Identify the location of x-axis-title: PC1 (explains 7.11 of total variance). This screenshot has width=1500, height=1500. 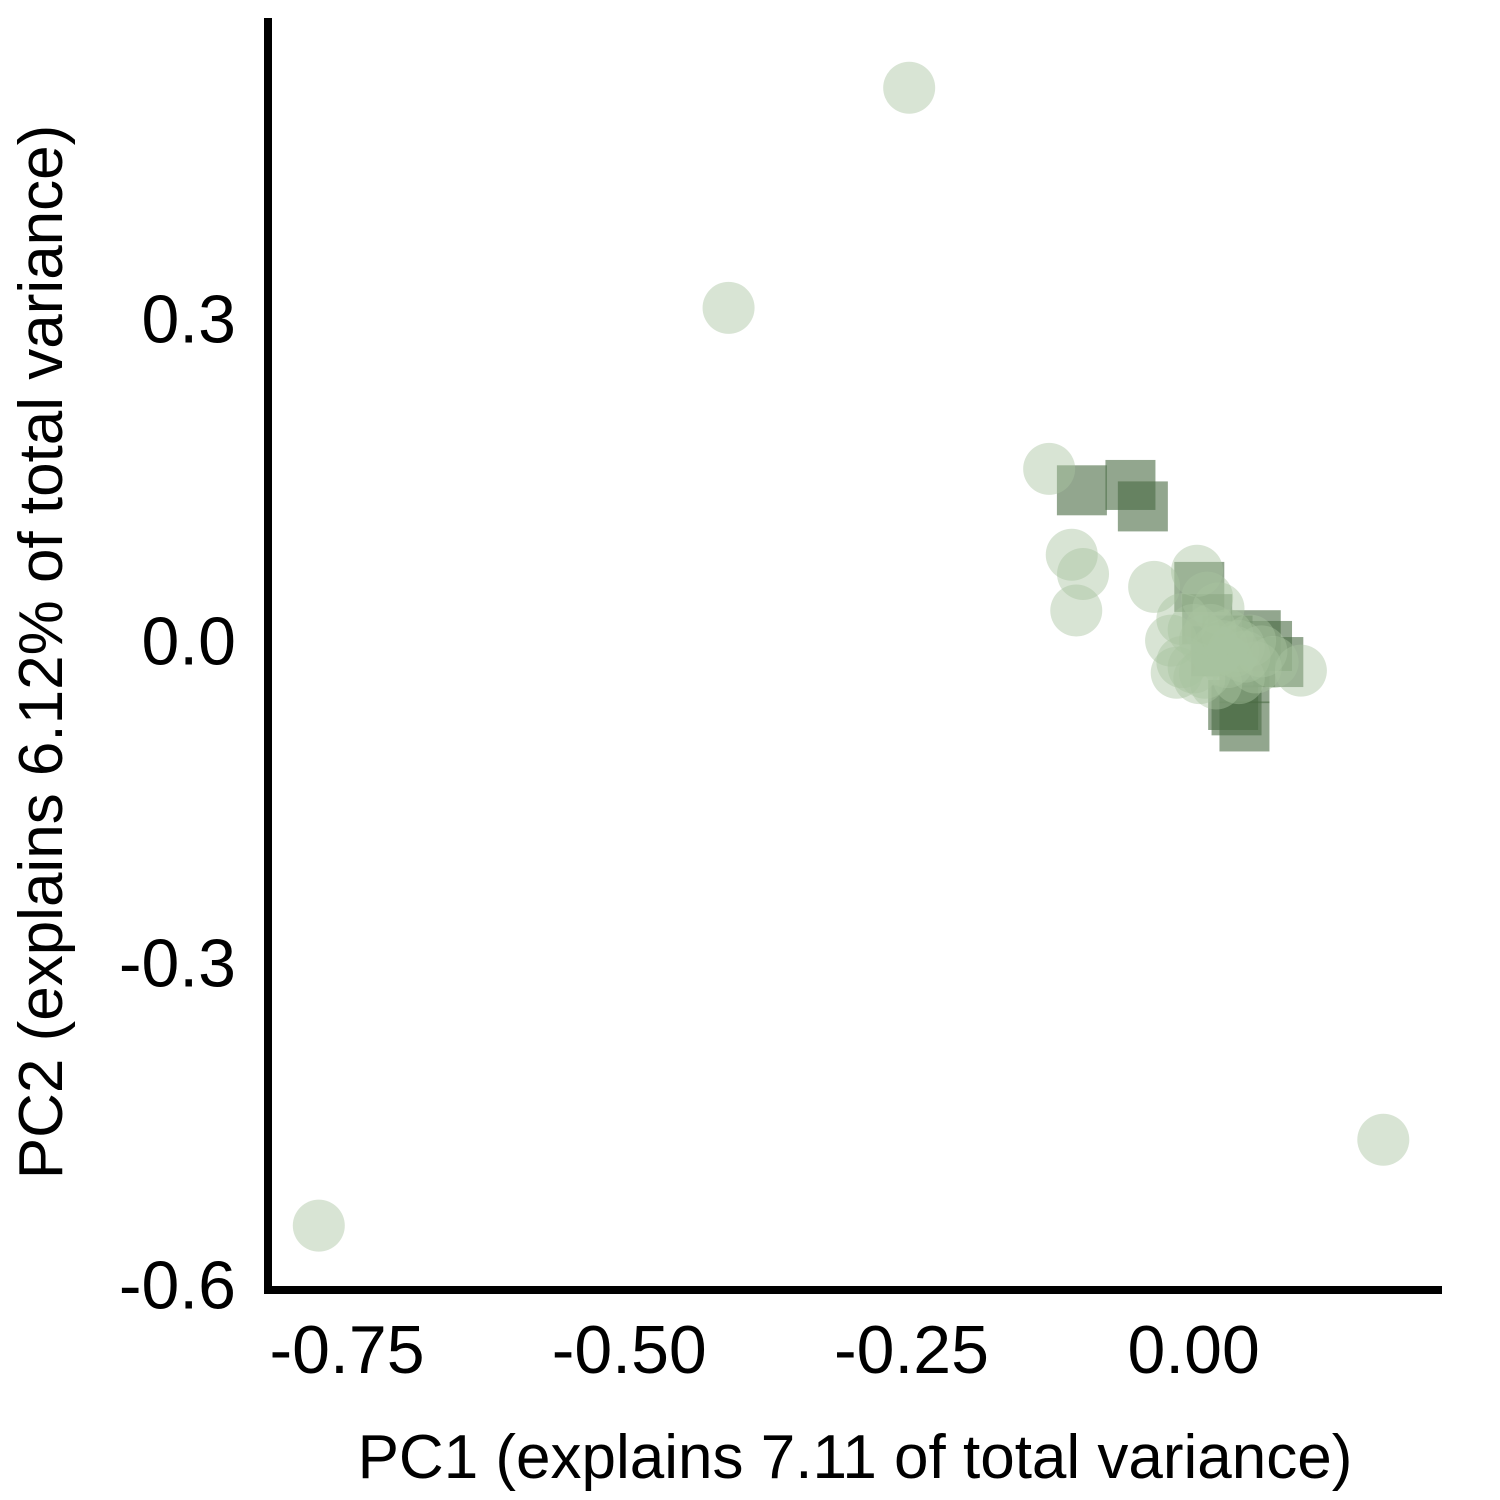
(855, 1457).